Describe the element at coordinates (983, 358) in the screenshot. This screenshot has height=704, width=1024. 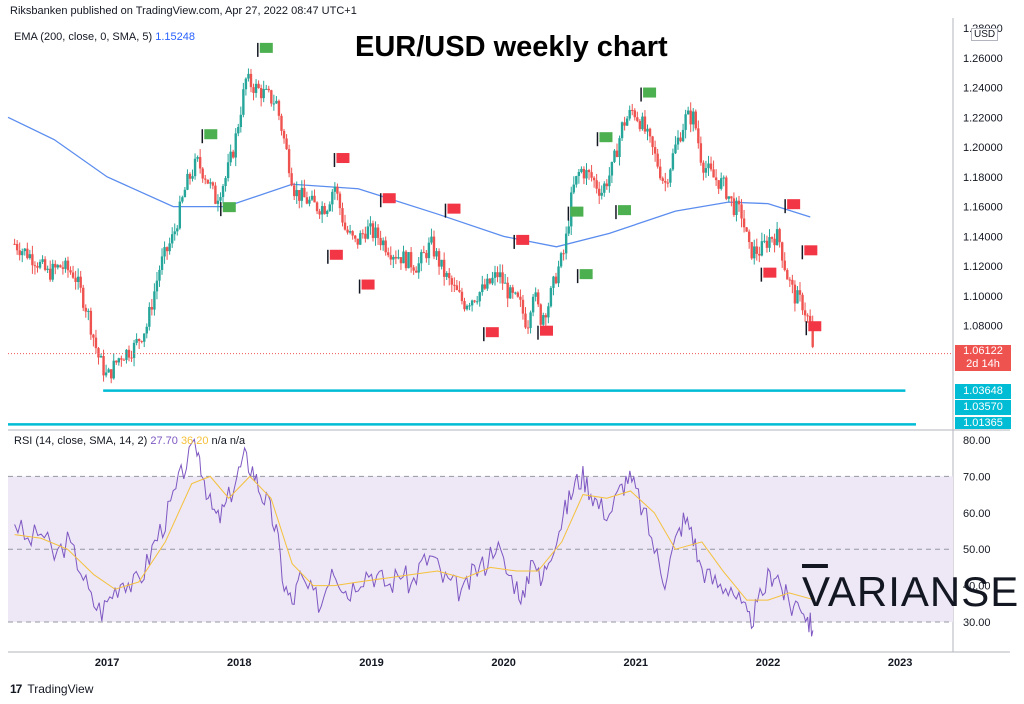
I see `last-price-badge: 1.06122 2d 14h` at that location.